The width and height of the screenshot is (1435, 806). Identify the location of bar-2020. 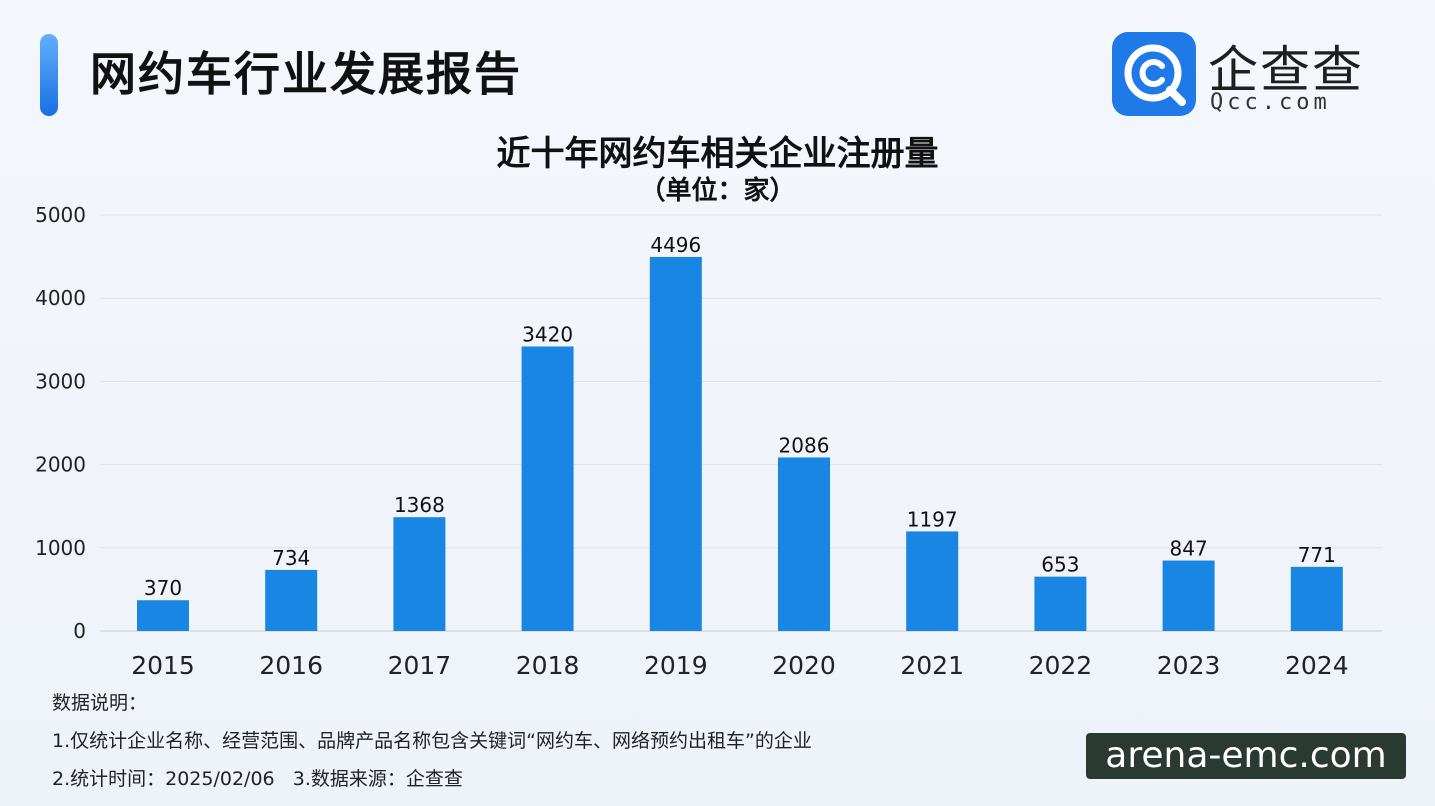
(804, 544).